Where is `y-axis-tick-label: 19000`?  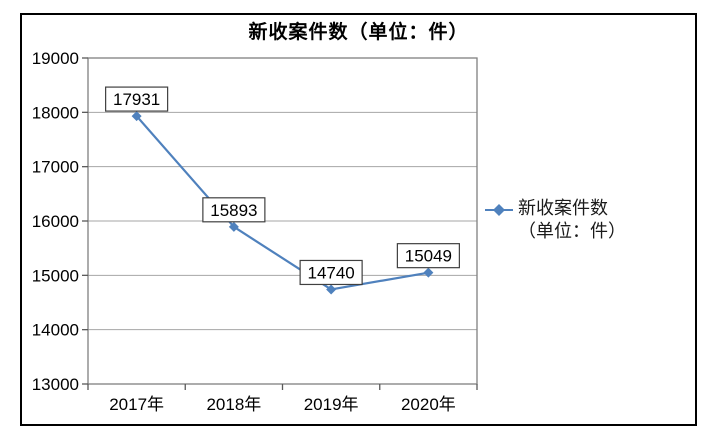
y-axis-tick-label: 19000 is located at coordinates (55, 58).